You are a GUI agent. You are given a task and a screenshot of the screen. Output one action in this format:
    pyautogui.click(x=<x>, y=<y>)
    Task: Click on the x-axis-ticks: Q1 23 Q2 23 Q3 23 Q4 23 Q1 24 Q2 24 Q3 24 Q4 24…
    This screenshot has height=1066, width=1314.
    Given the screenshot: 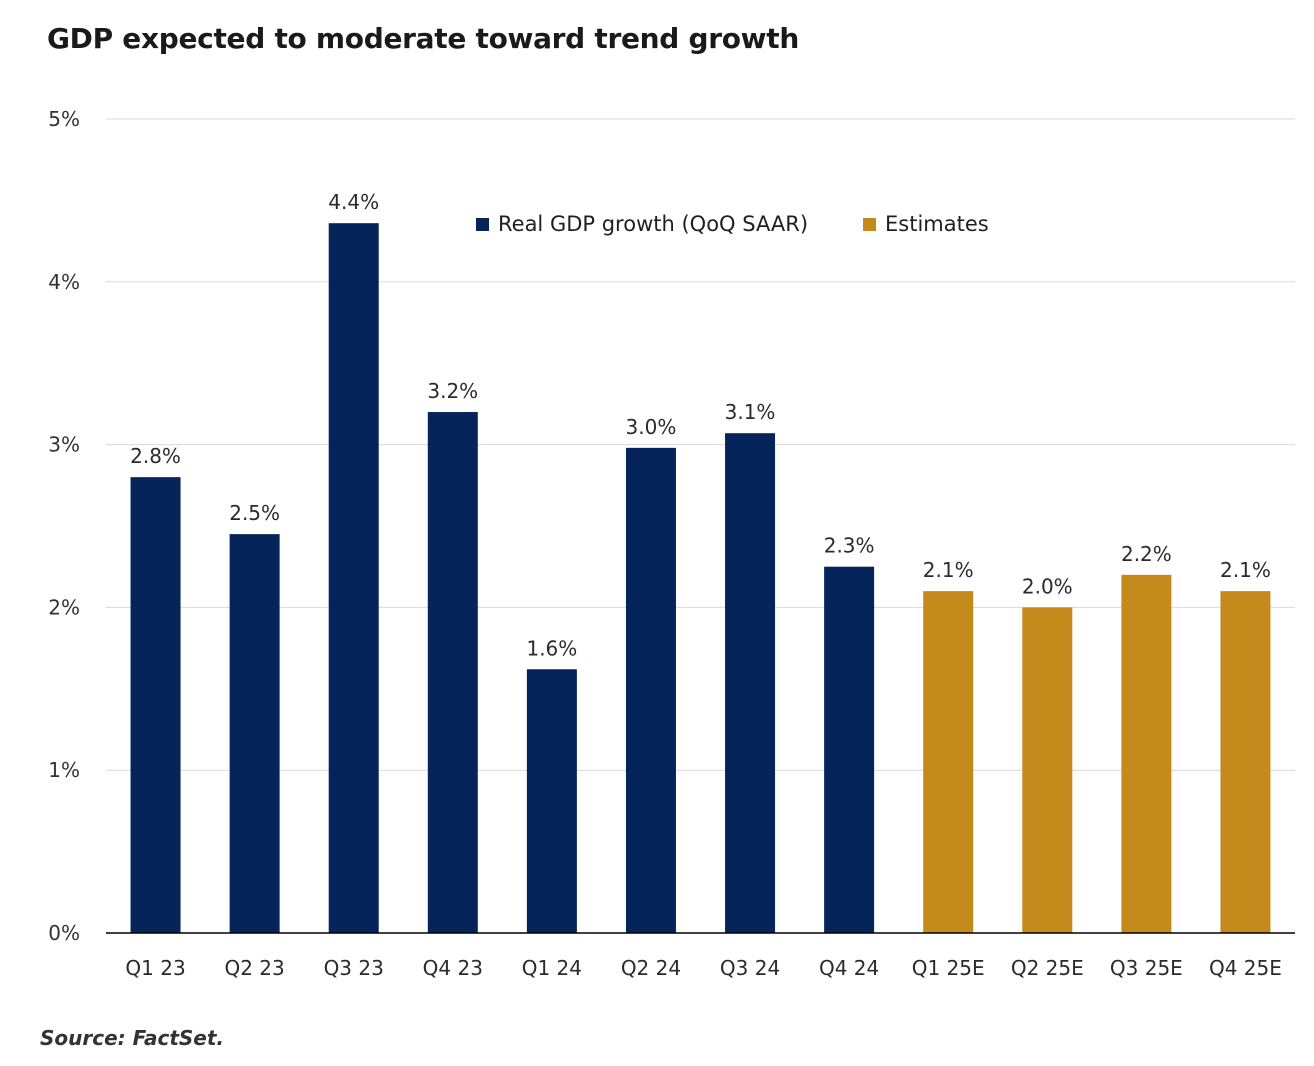 What is the action you would take?
    pyautogui.click(x=703, y=968)
    